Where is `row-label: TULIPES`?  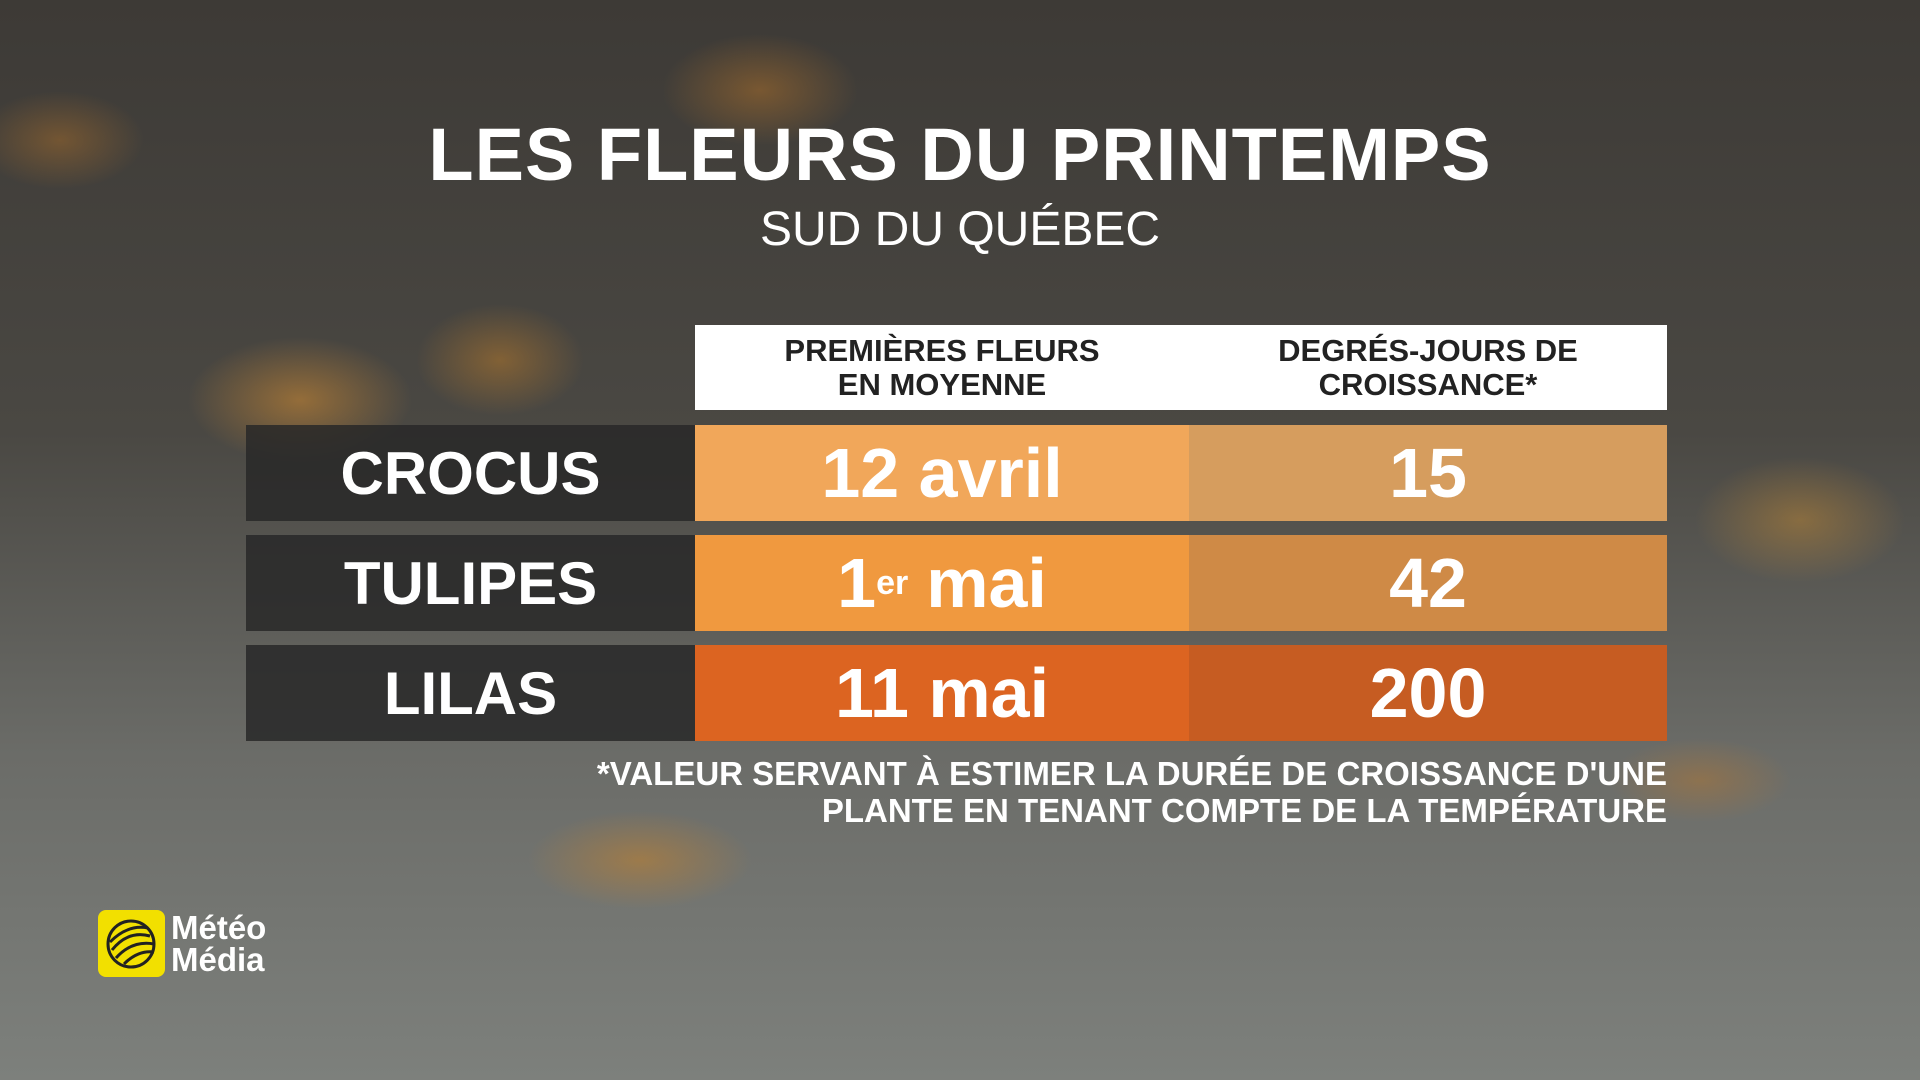 row-label: TULIPES is located at coordinates (470, 583).